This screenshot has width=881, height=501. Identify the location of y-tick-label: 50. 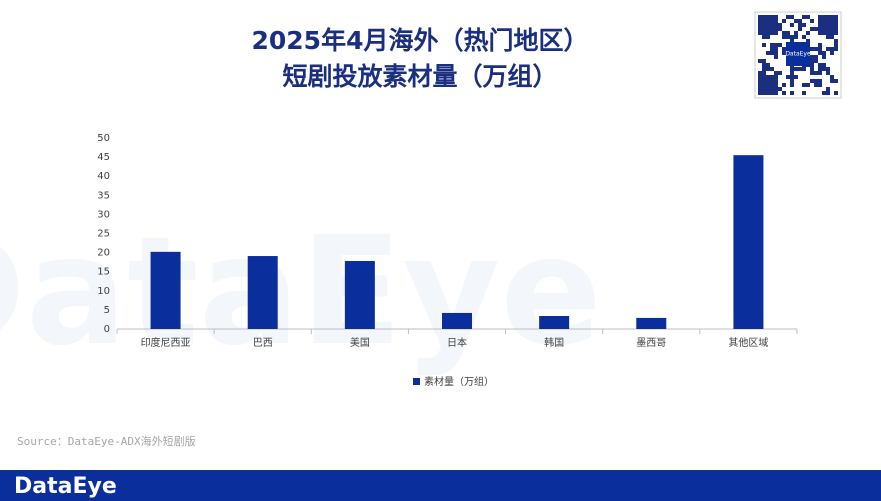
(103, 138).